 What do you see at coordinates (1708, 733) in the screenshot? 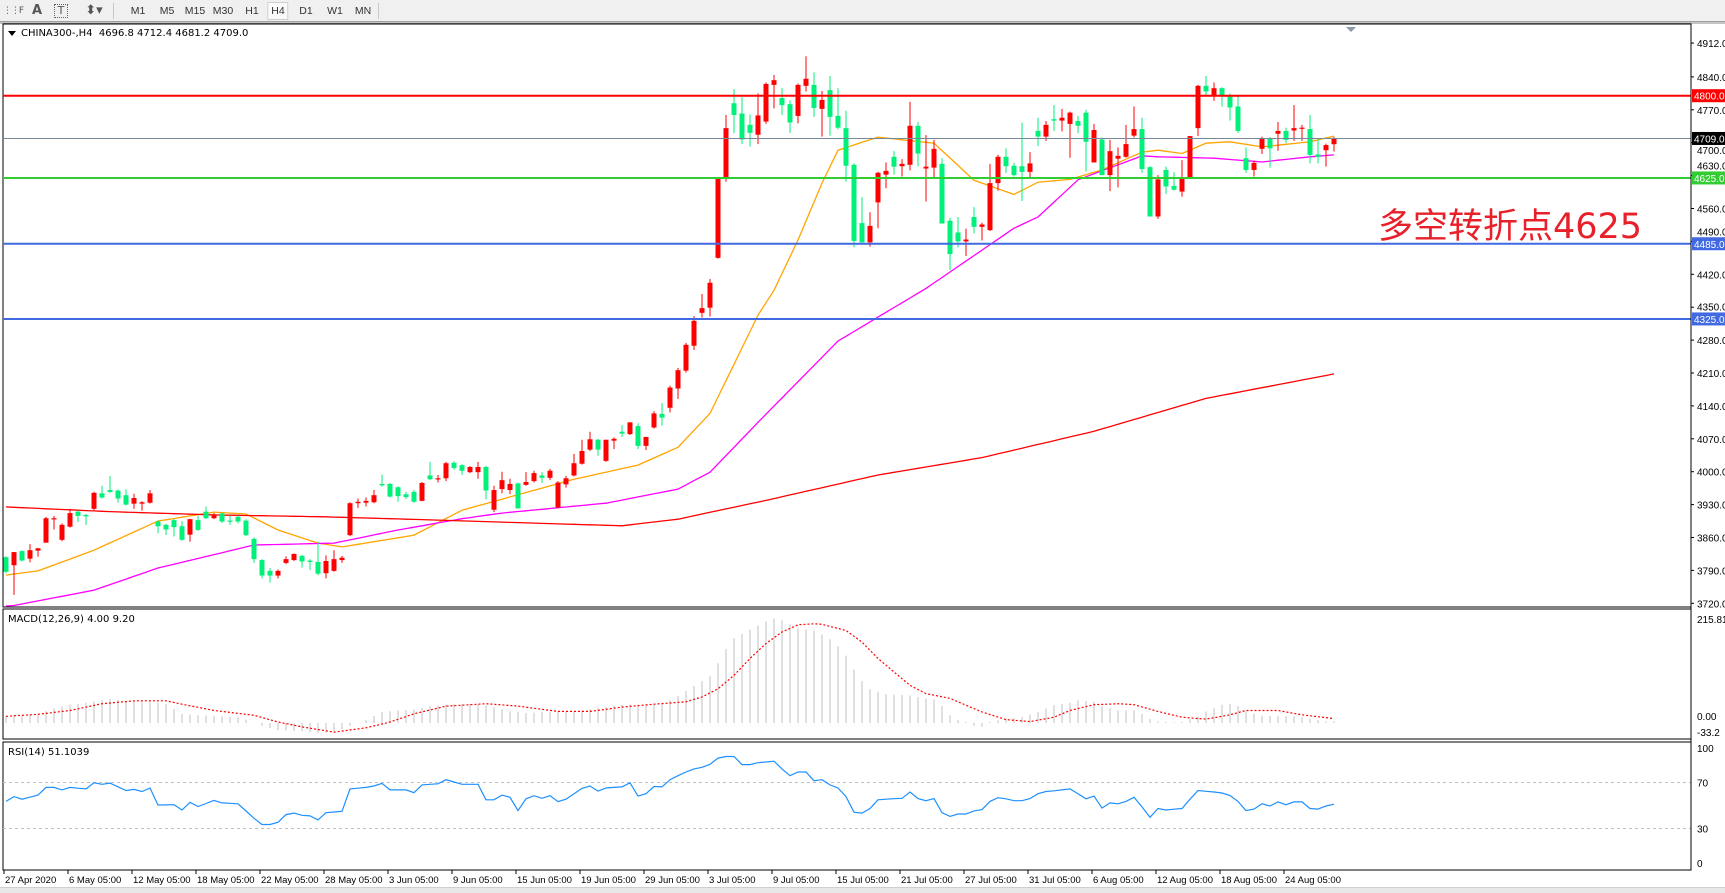
I see `macd-tick-label: -33.2` at bounding box center [1708, 733].